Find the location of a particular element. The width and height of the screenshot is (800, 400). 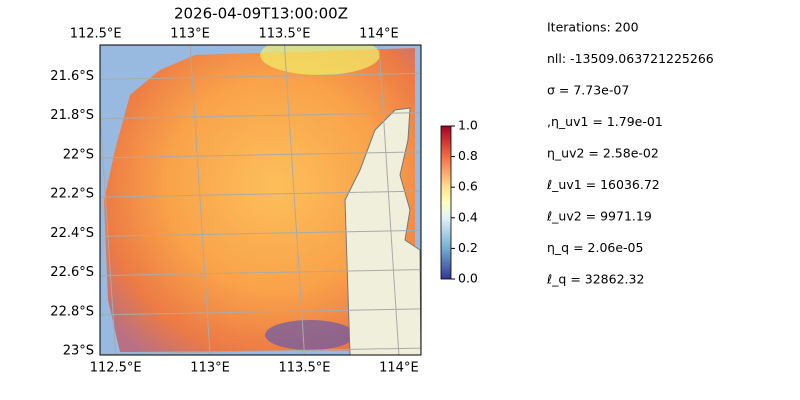

info-line: ℓ_uv2 = 9971.19 is located at coordinates (599, 216).